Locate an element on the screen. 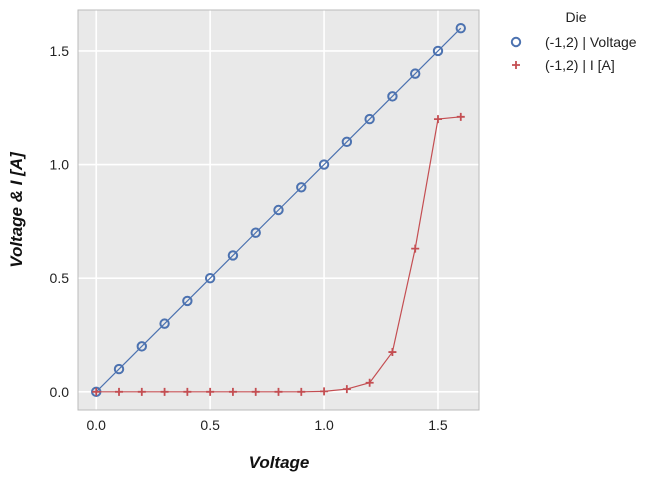  legend-label-0: (-1,2) | Voltage is located at coordinates (591, 42).